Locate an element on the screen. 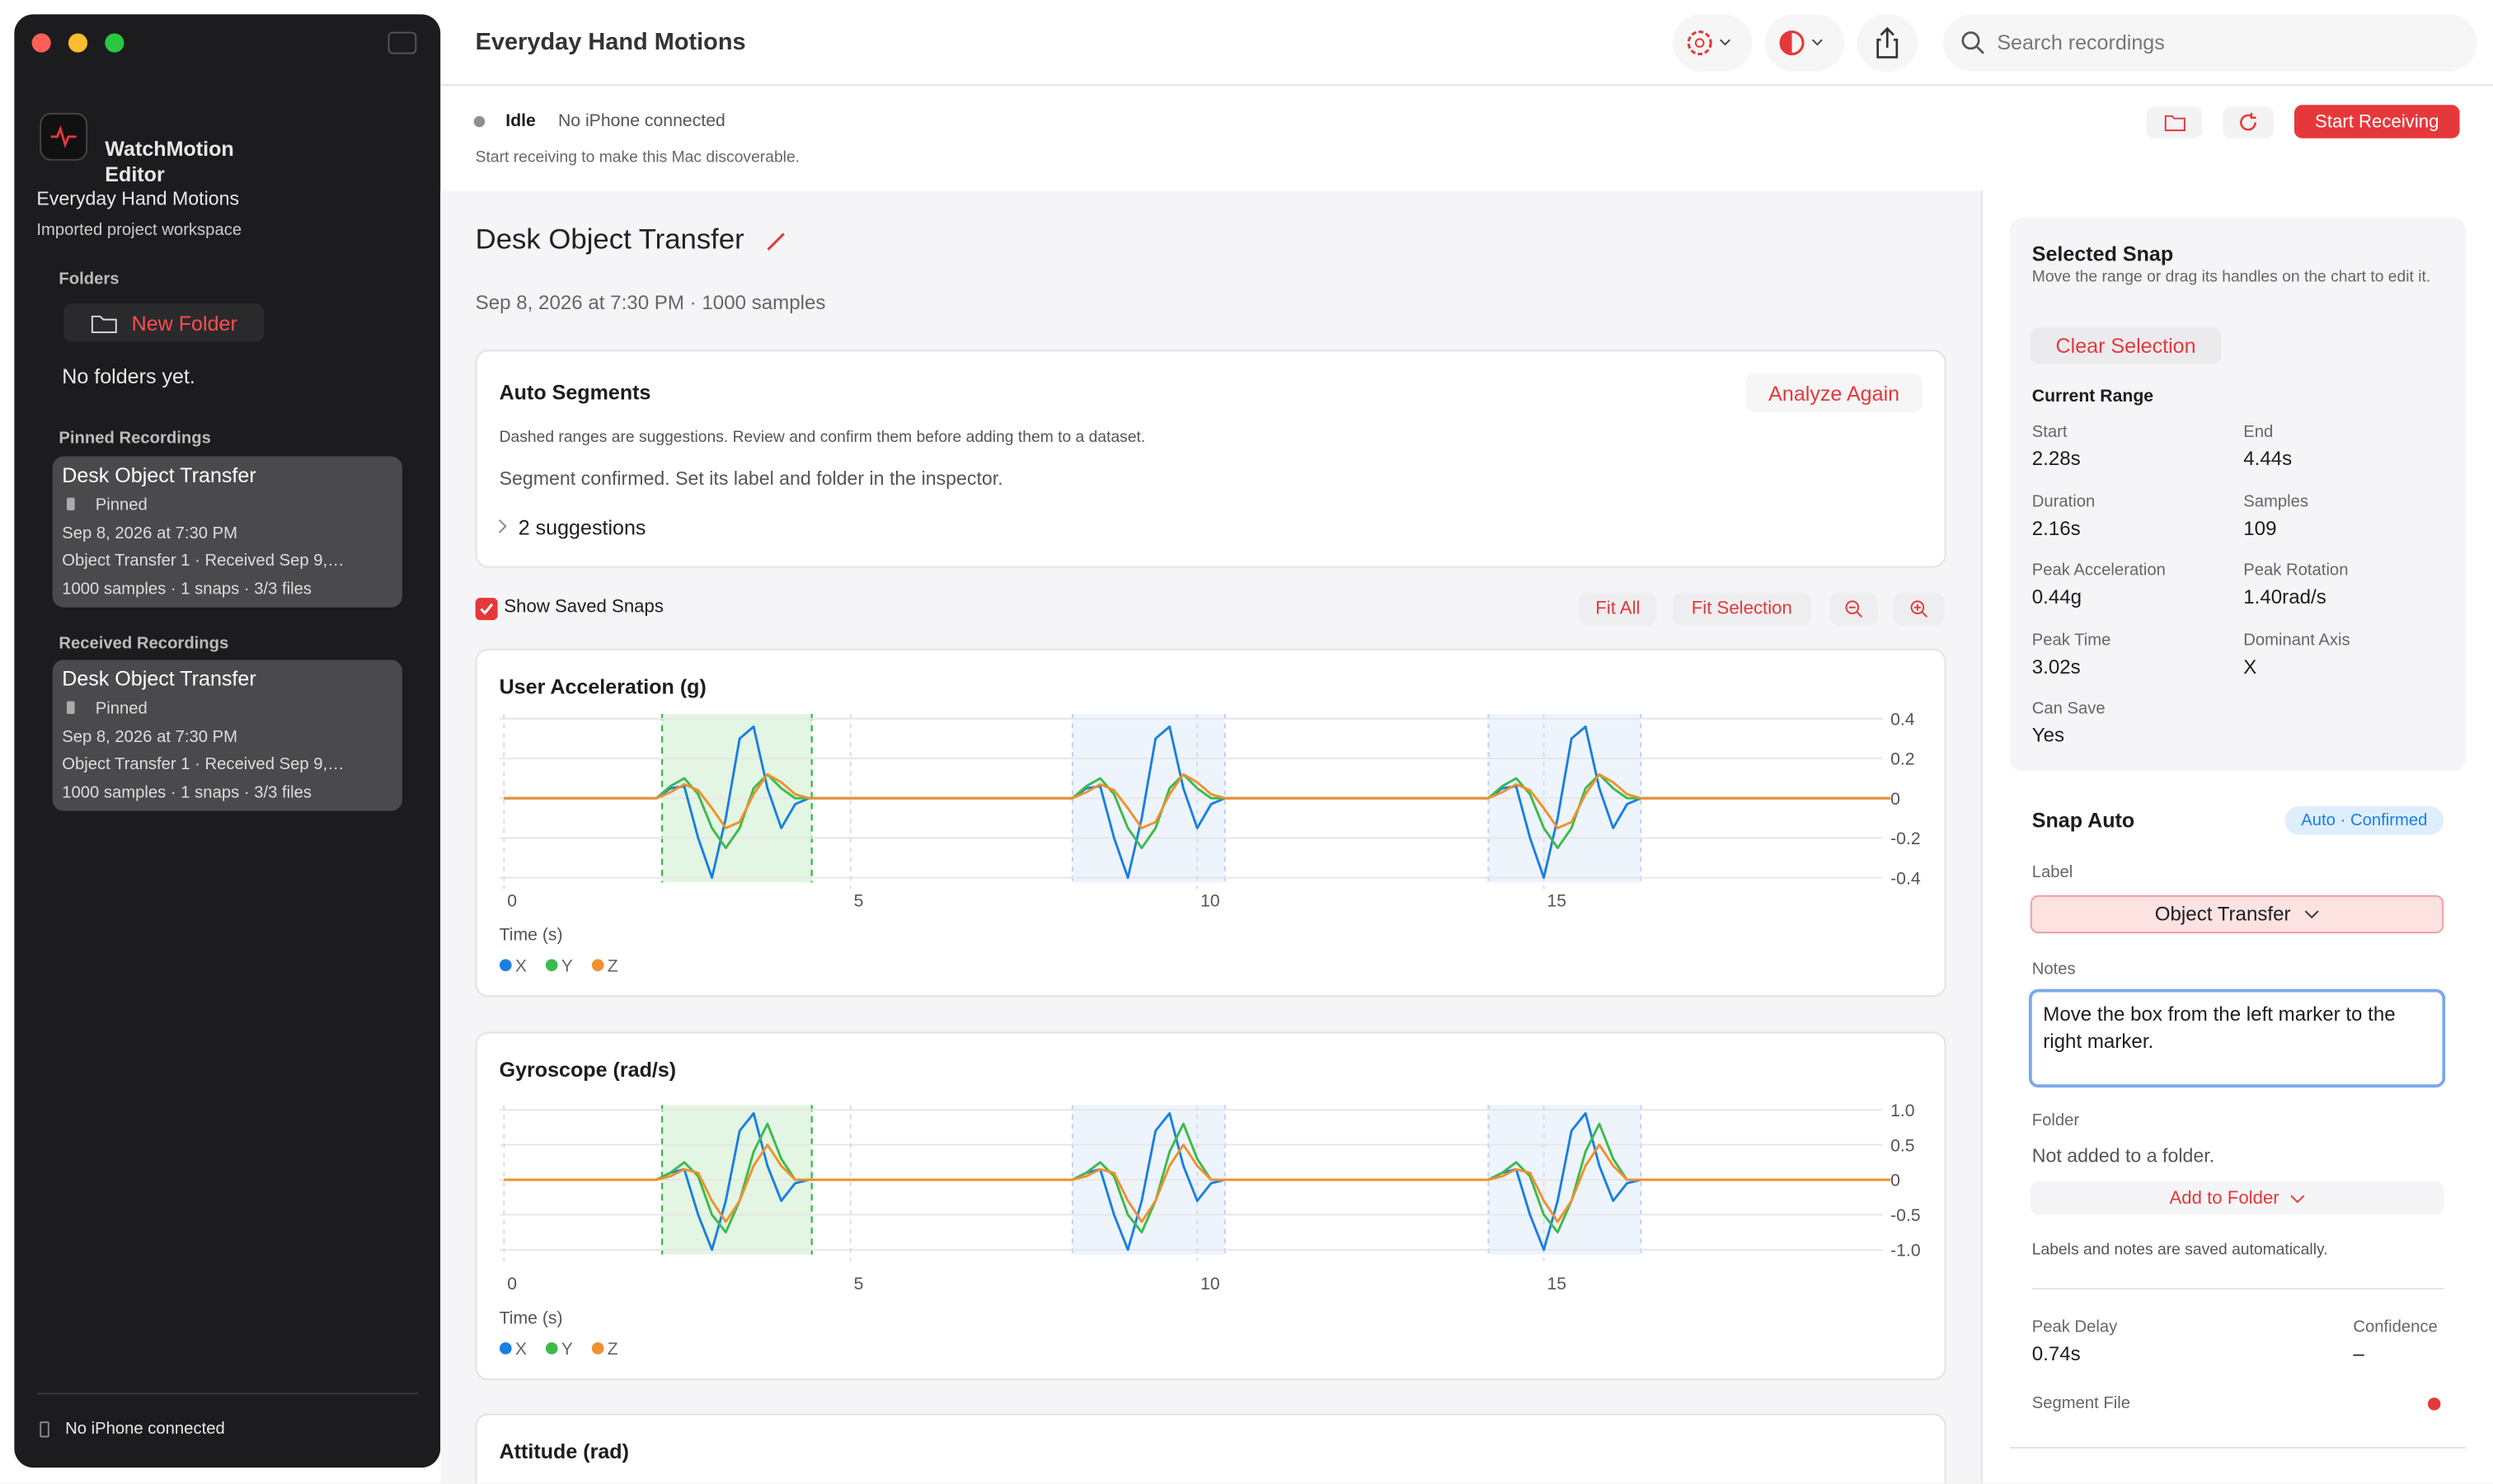  chart: 0.4 0.2 0 -0.2 -0.4 0 5 10 15 X Y Z is located at coordinates (1210, 842).